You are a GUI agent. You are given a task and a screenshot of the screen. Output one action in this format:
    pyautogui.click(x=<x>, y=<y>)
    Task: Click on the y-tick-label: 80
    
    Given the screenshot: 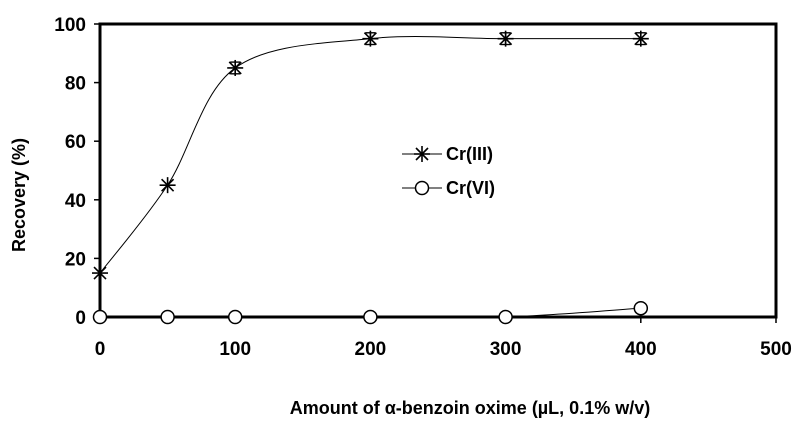 What is the action you would take?
    pyautogui.click(x=75, y=84)
    